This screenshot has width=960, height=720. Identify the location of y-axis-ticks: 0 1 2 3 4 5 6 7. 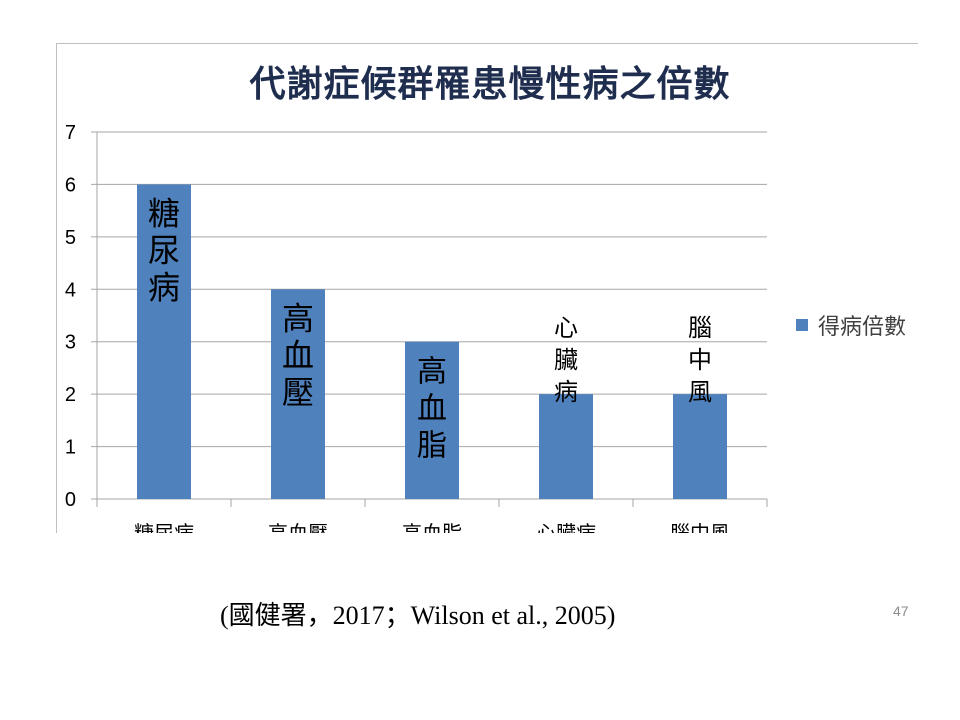
(70, 316).